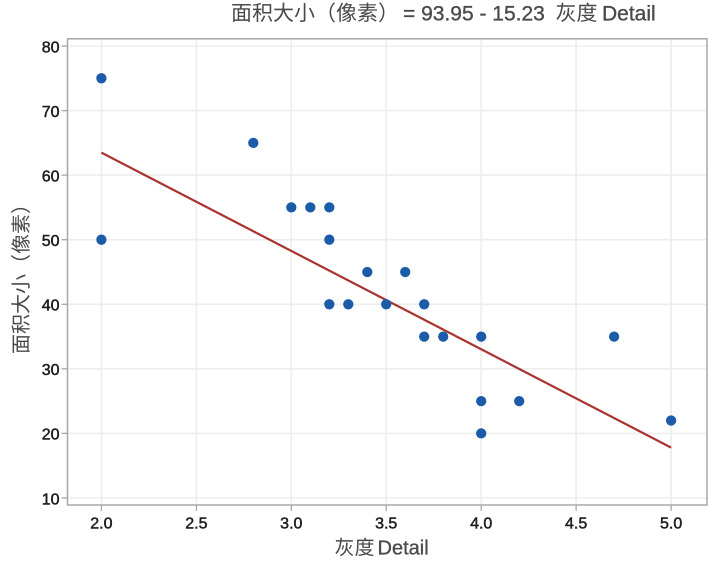  What do you see at coordinates (474, 13) in the screenshot?
I see `svg-text: = 93.95 - 15.23` at bounding box center [474, 13].